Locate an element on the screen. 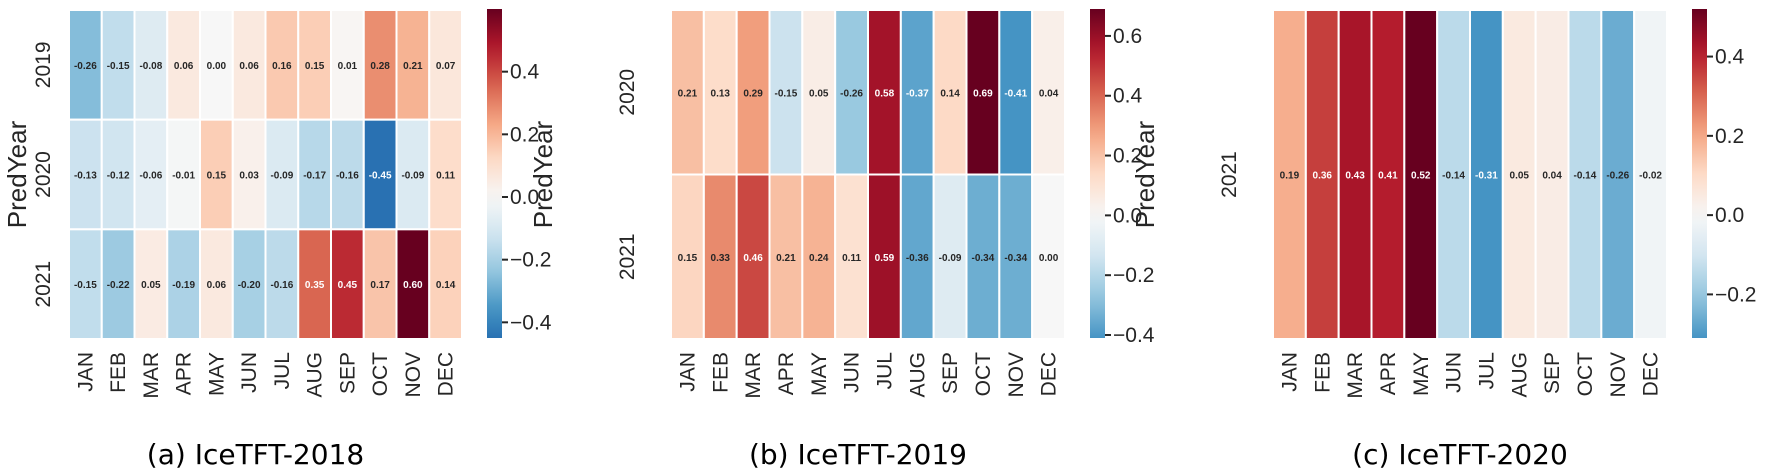 The image size is (1770, 472). cell-value-label: 0.60 is located at coordinates (413, 285).